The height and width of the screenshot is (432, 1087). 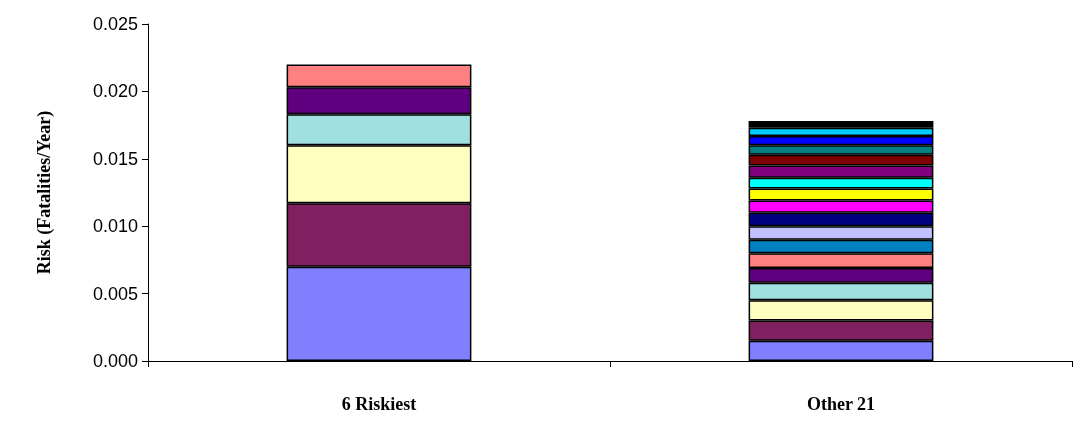 I want to click on y-tick-label: 0.015, so click(x=115, y=158).